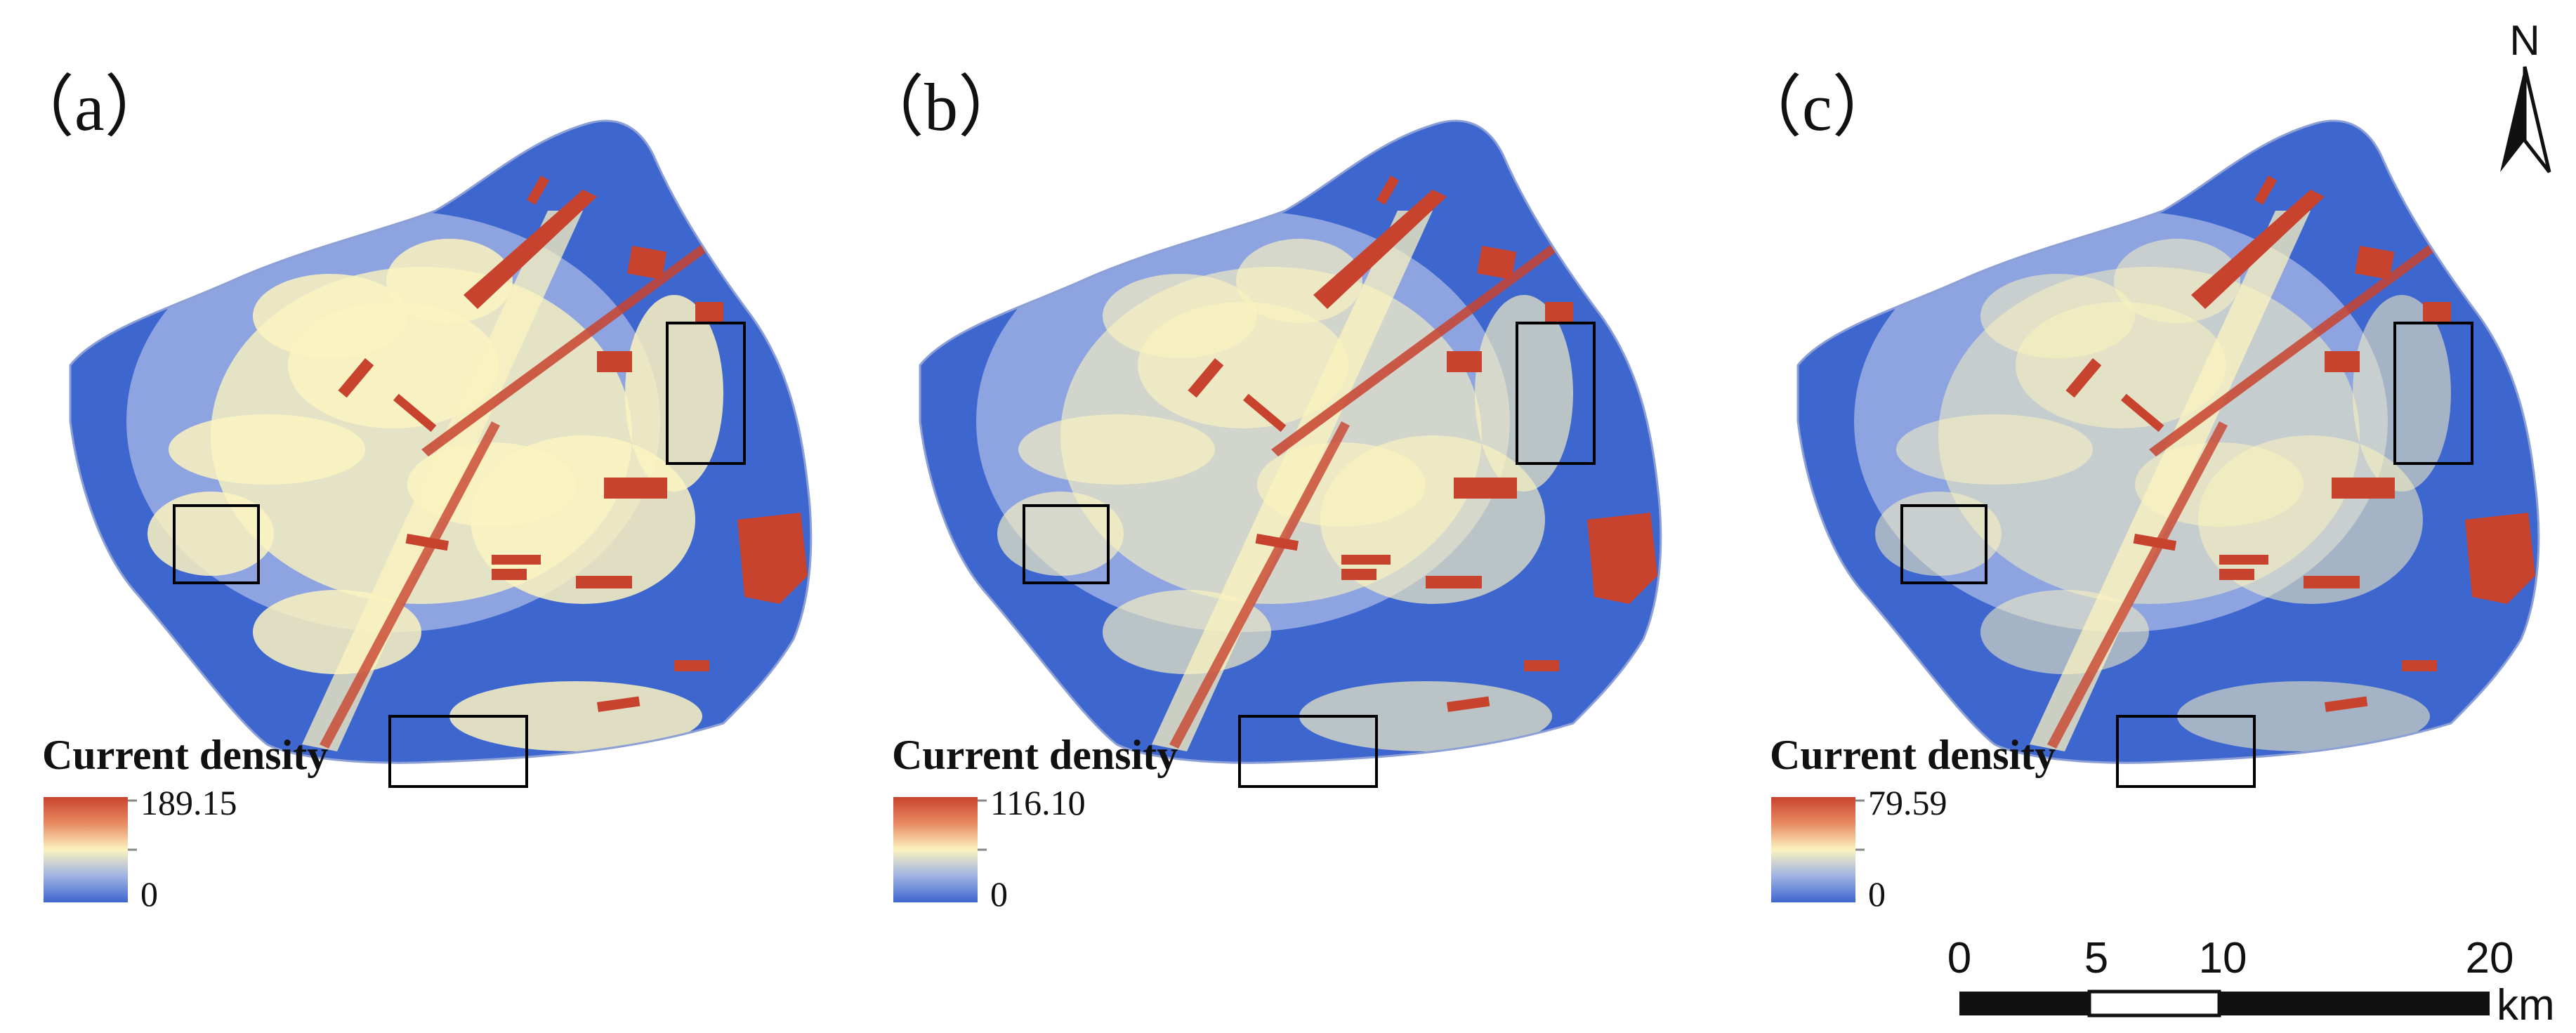 The image size is (2576, 1033). I want to click on scale-tick-20: 20, so click(2490, 958).